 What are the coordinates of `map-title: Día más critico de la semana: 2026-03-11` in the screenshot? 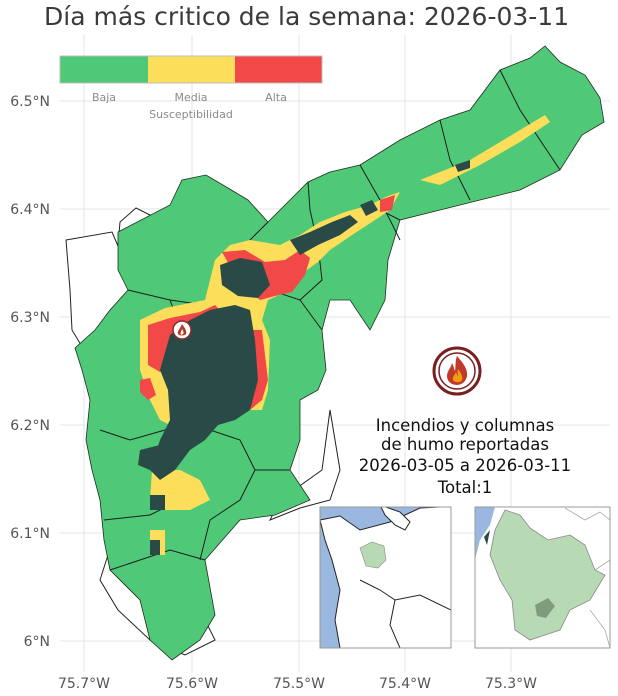 It's located at (307, 16).